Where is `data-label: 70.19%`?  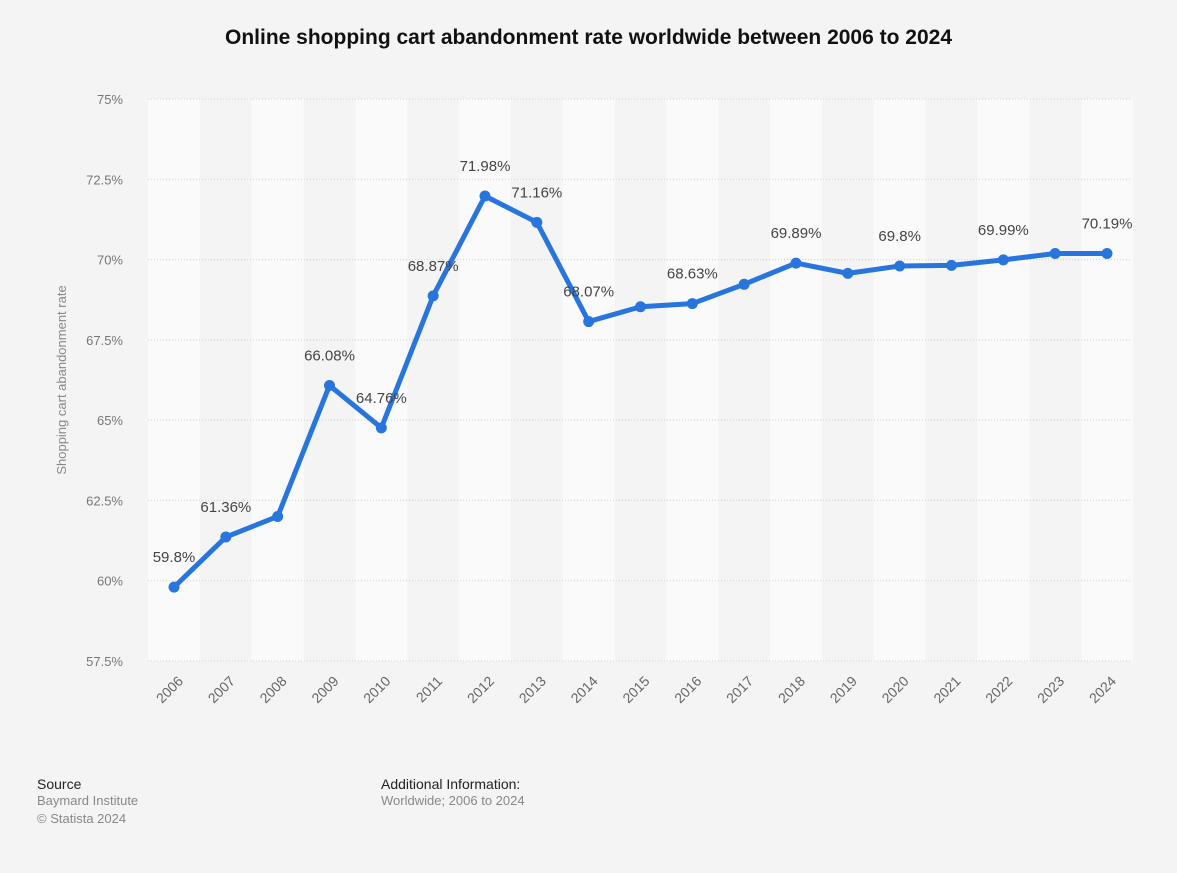 data-label: 70.19% is located at coordinates (1107, 223).